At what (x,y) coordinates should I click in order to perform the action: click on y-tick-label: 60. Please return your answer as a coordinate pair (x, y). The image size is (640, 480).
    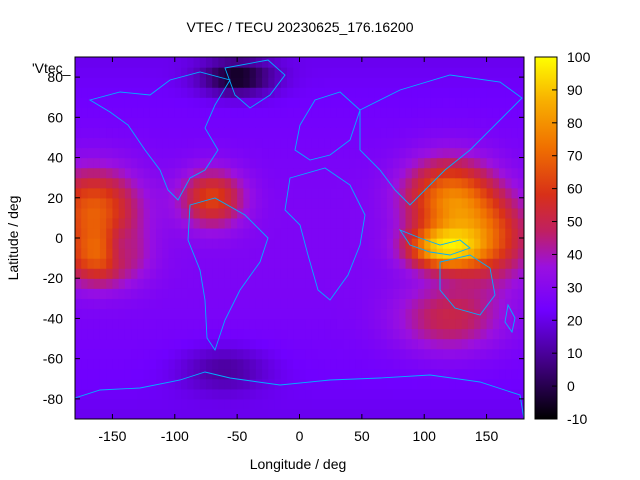
    Looking at the image, I should click on (55, 117).